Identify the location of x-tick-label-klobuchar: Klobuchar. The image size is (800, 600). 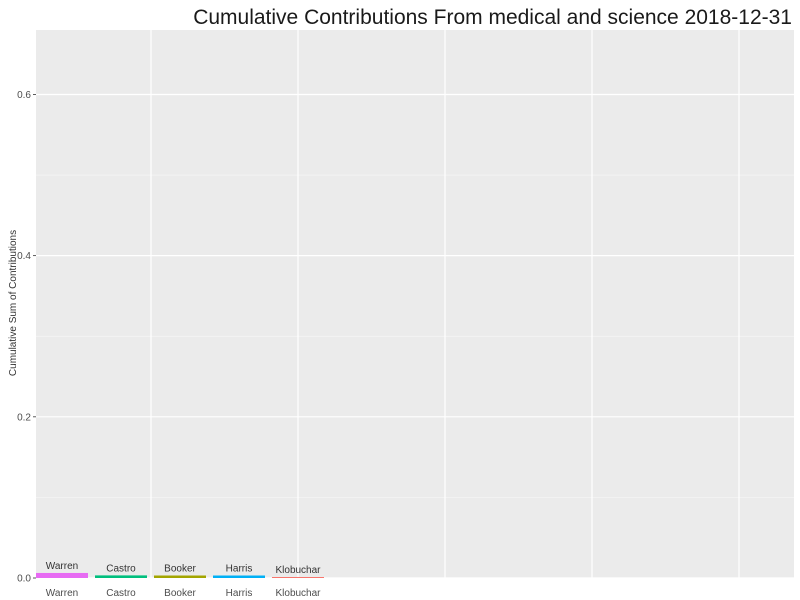
(298, 593).